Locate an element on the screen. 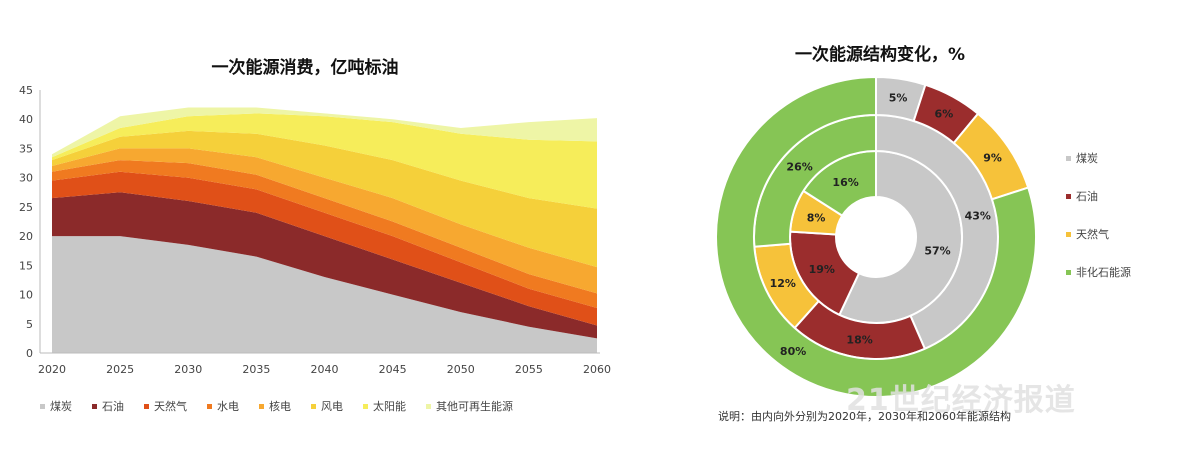 The image size is (1192, 459). area-chart-legend: 煤炭 石油 天然气 水电 核电 风电 太阳能 其他可再生能源 is located at coordinates (276, 406).